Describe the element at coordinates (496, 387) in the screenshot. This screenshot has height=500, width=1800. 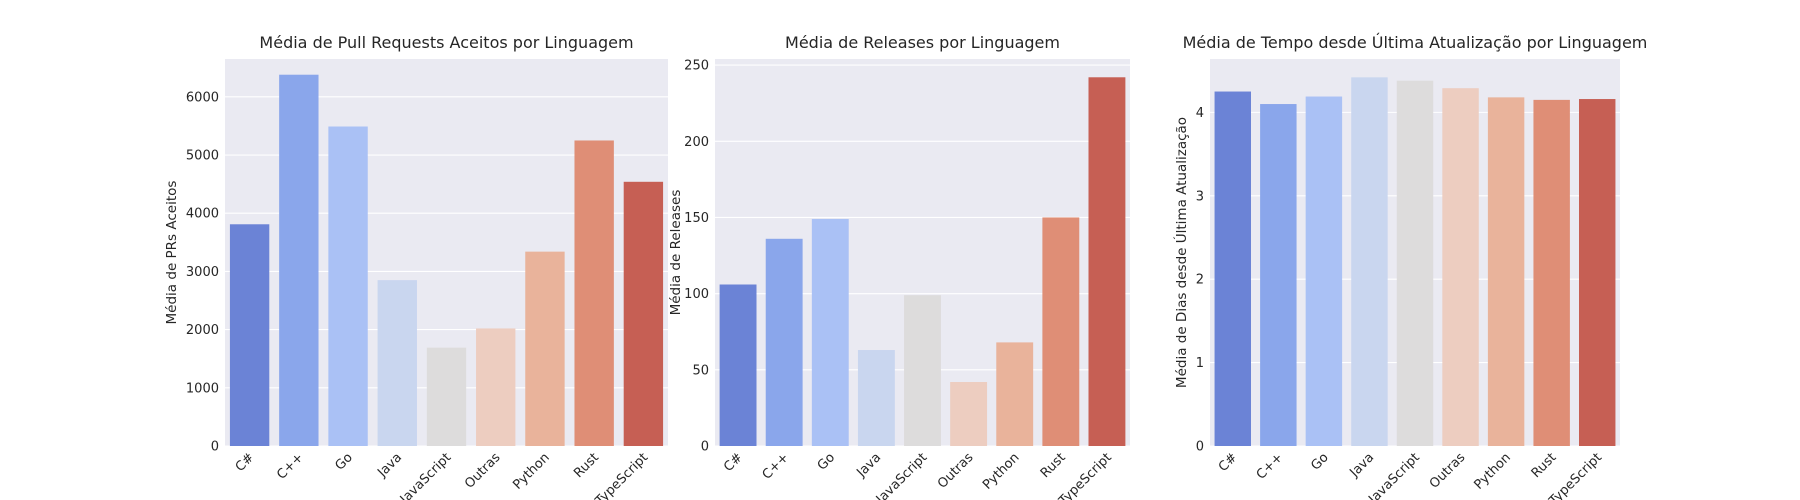
I see `prs-bar-outras` at that location.